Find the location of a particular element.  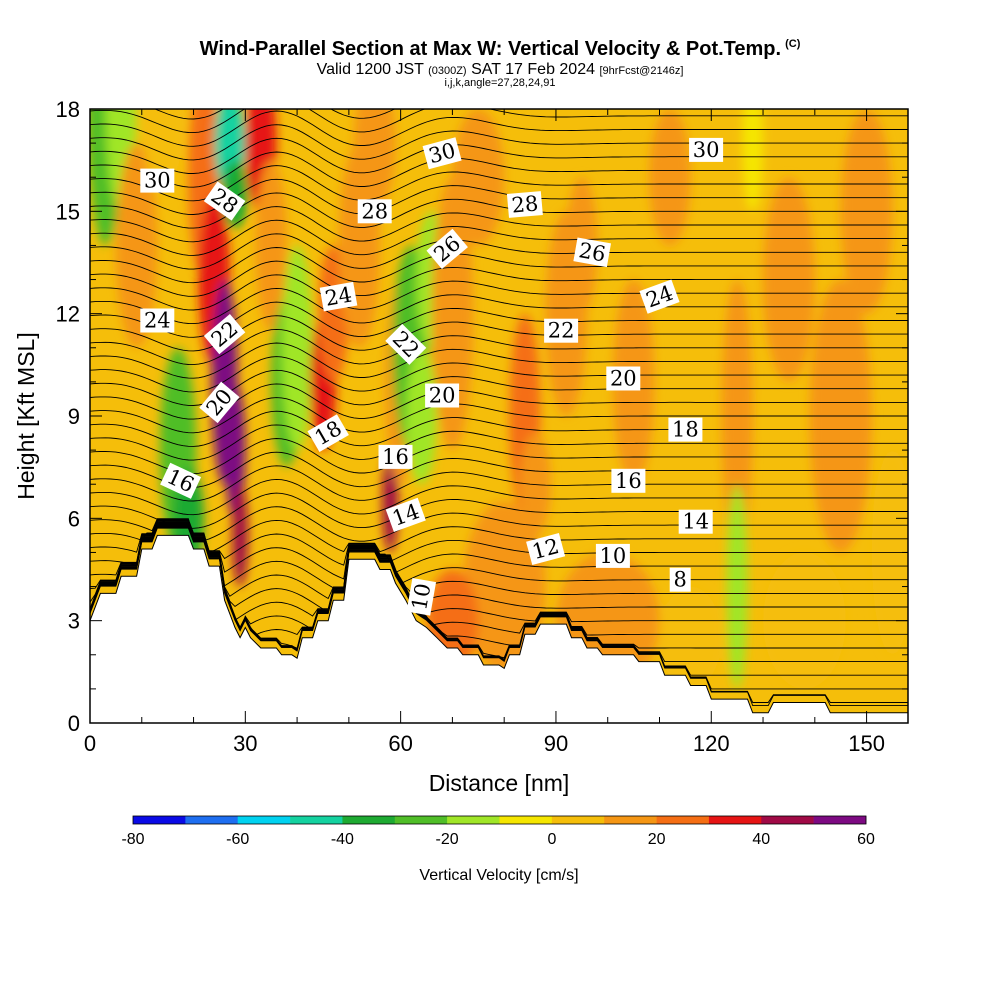

theta-label: 22 is located at coordinates (561, 330).